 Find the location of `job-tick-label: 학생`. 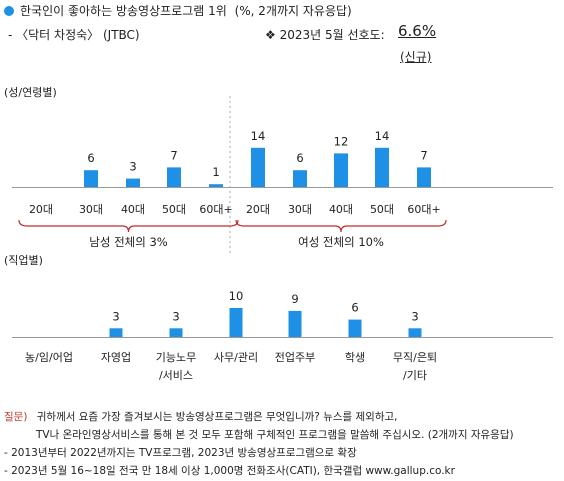

job-tick-label: 학생 is located at coordinates (355, 357).